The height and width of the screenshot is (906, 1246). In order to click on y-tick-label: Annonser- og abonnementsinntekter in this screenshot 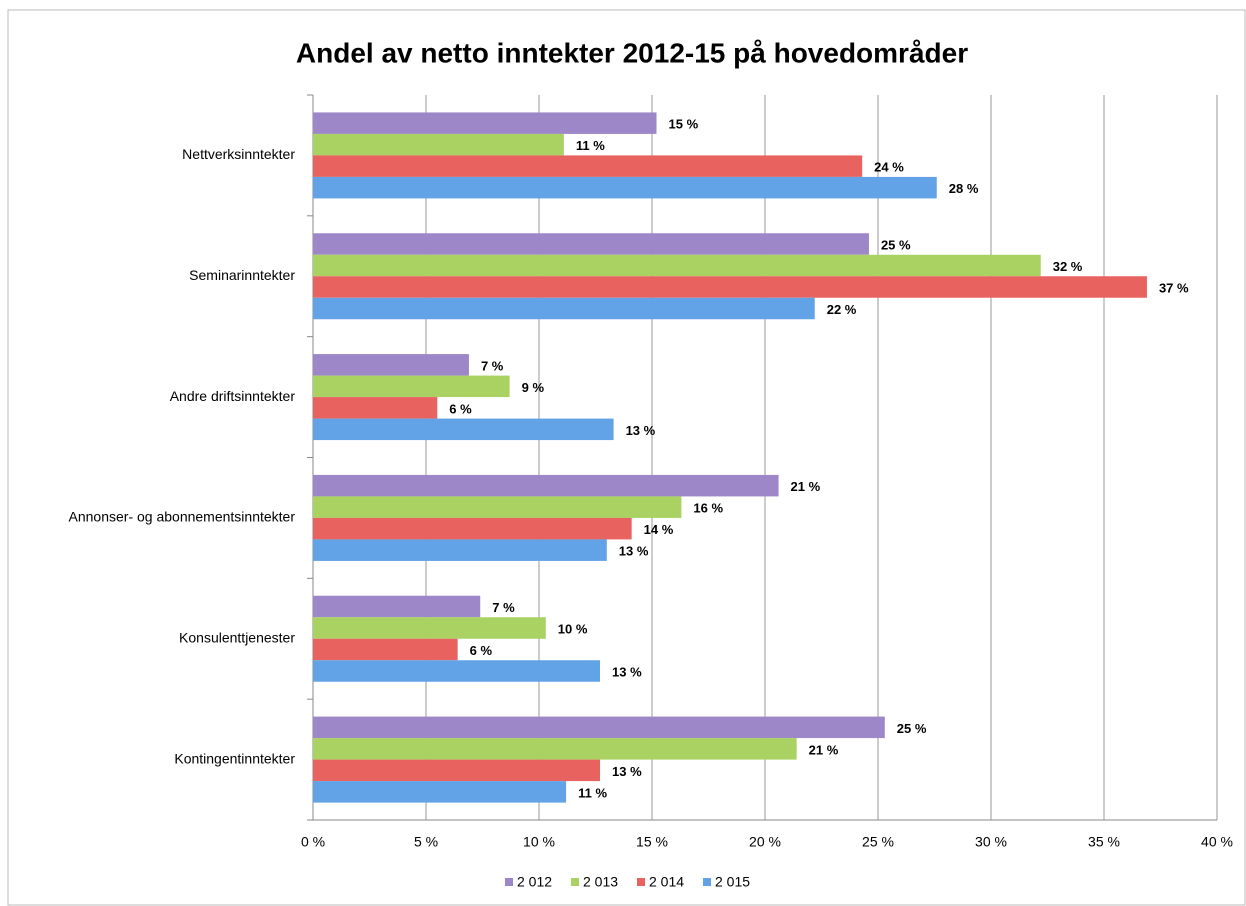, I will do `click(182, 517)`.